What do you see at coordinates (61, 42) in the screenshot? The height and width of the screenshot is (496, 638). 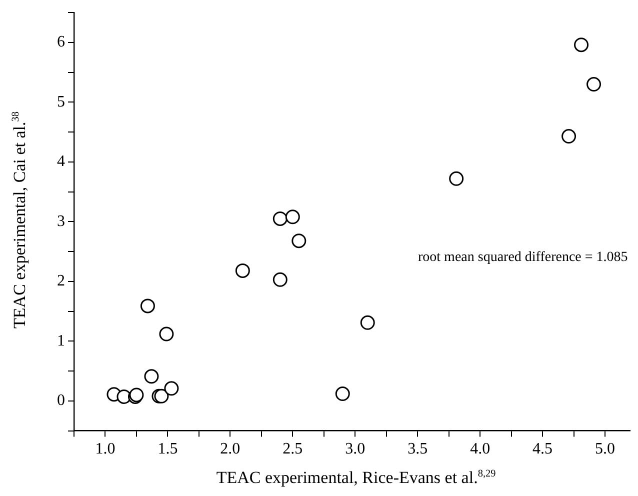 I see `y-tick-label: 6` at bounding box center [61, 42].